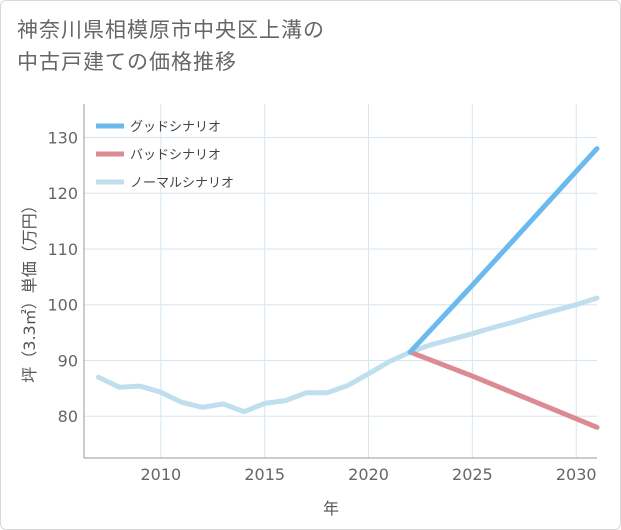 This screenshot has width=621, height=530. Describe the element at coordinates (68, 360) in the screenshot. I see `y-tick-label: 90` at that location.